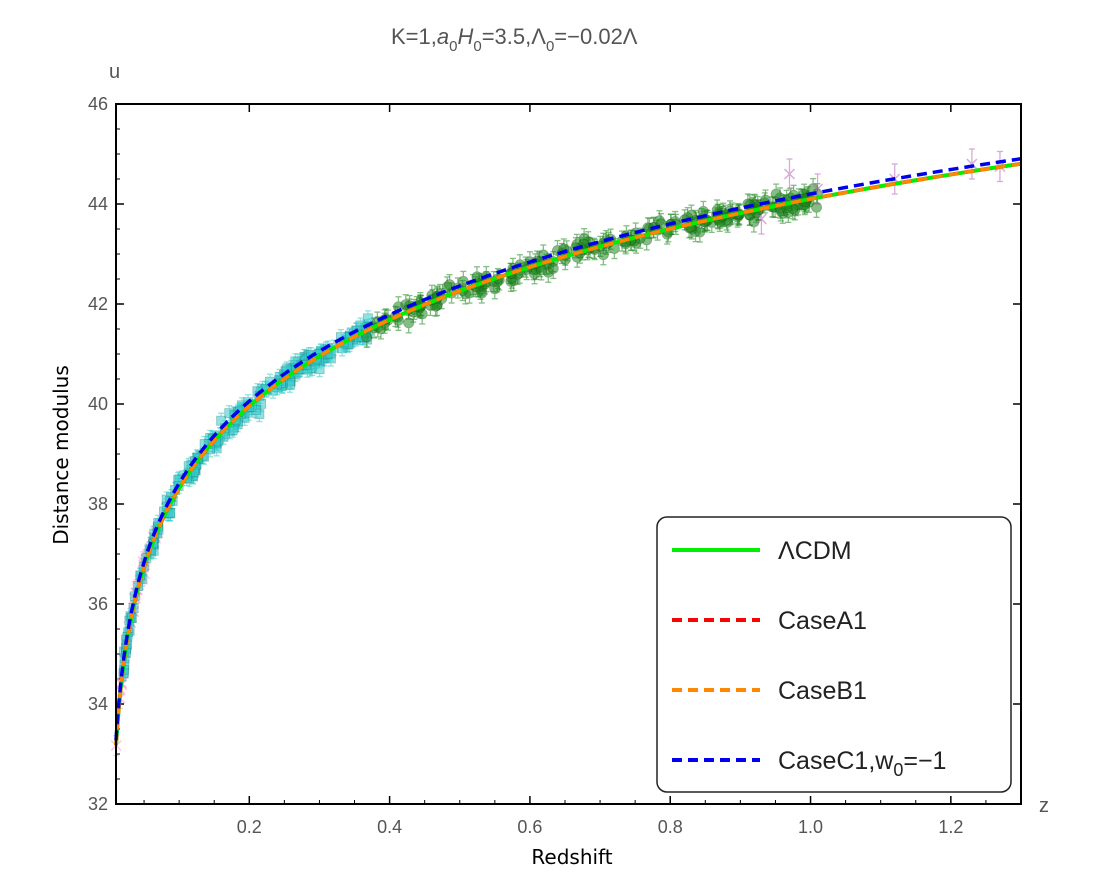  Describe the element at coordinates (822, 691) in the screenshot. I see `legend-label-caseb1: CaseB1` at that location.